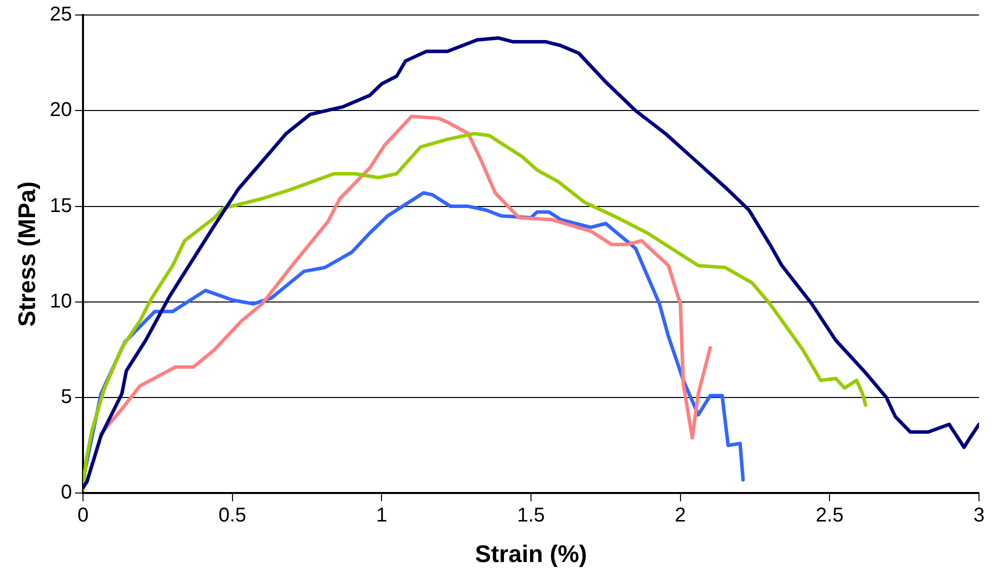 The width and height of the screenshot is (995, 578). Describe the element at coordinates (830, 515) in the screenshot. I see `x-tick-label: 2.5` at that location.